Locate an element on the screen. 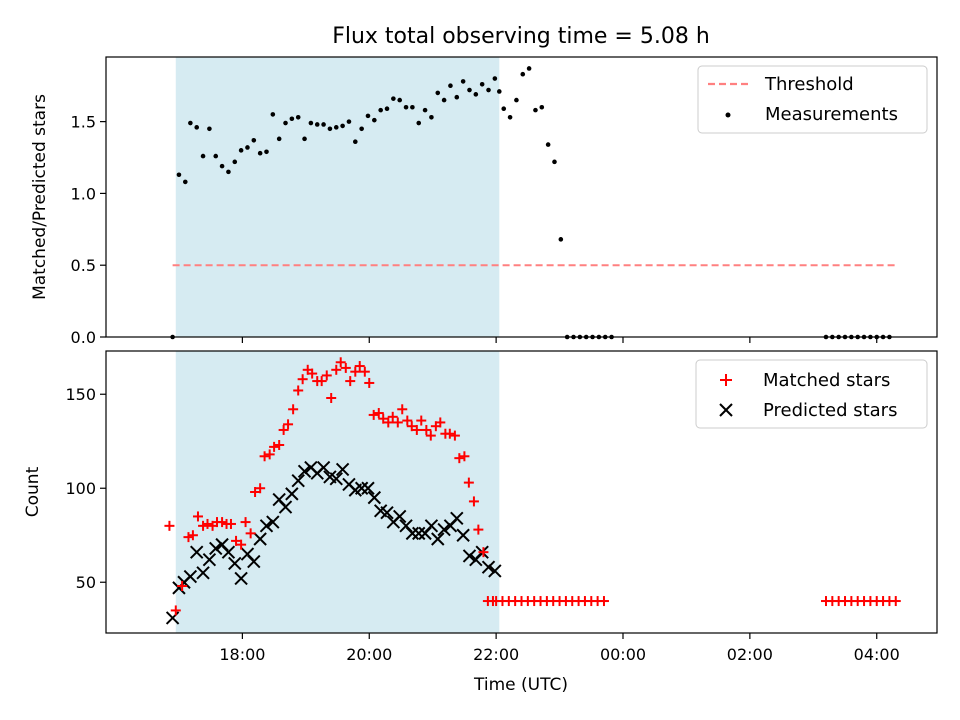  threshold-legend-label: Threshold is located at coordinates (809, 84).